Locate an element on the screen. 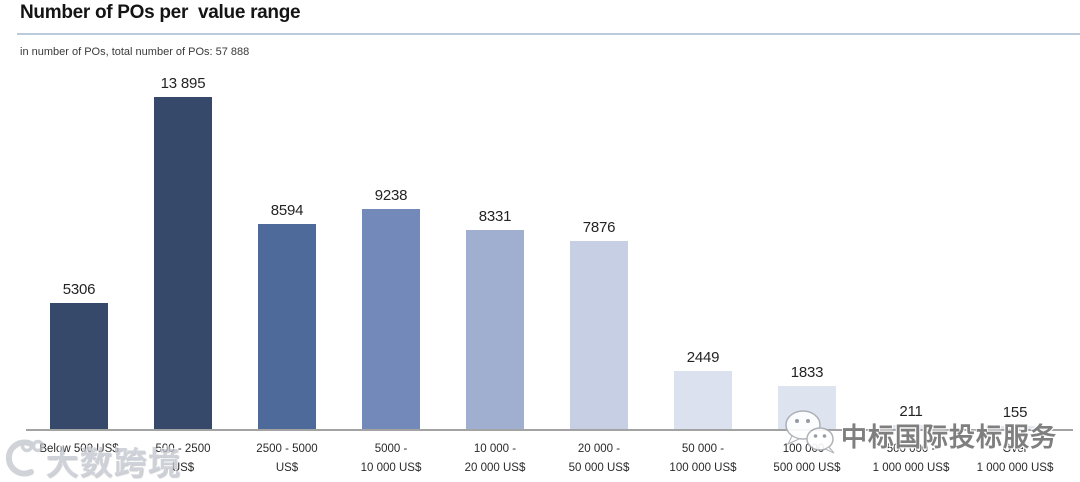 The image size is (1080, 482). x-tick-label: 10 000 -20 000 US$ is located at coordinates (495, 458).